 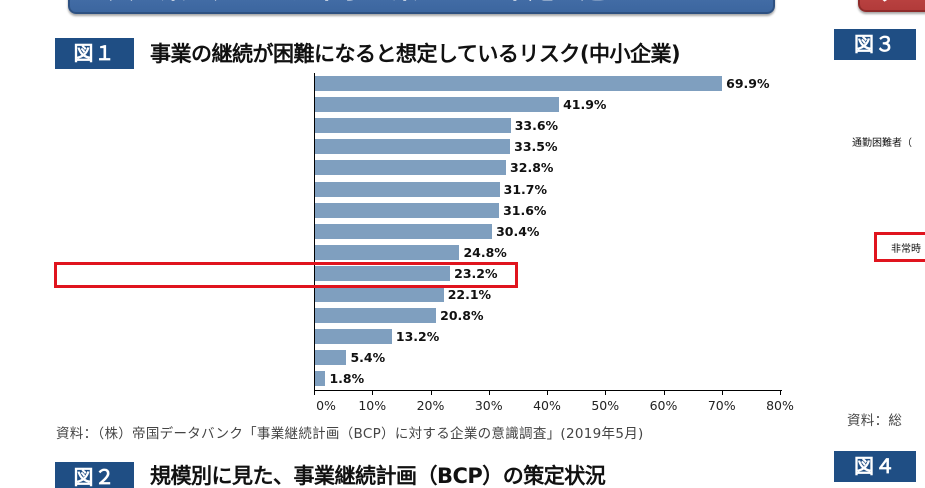 I want to click on value-label: 1.8%, so click(x=347, y=379).